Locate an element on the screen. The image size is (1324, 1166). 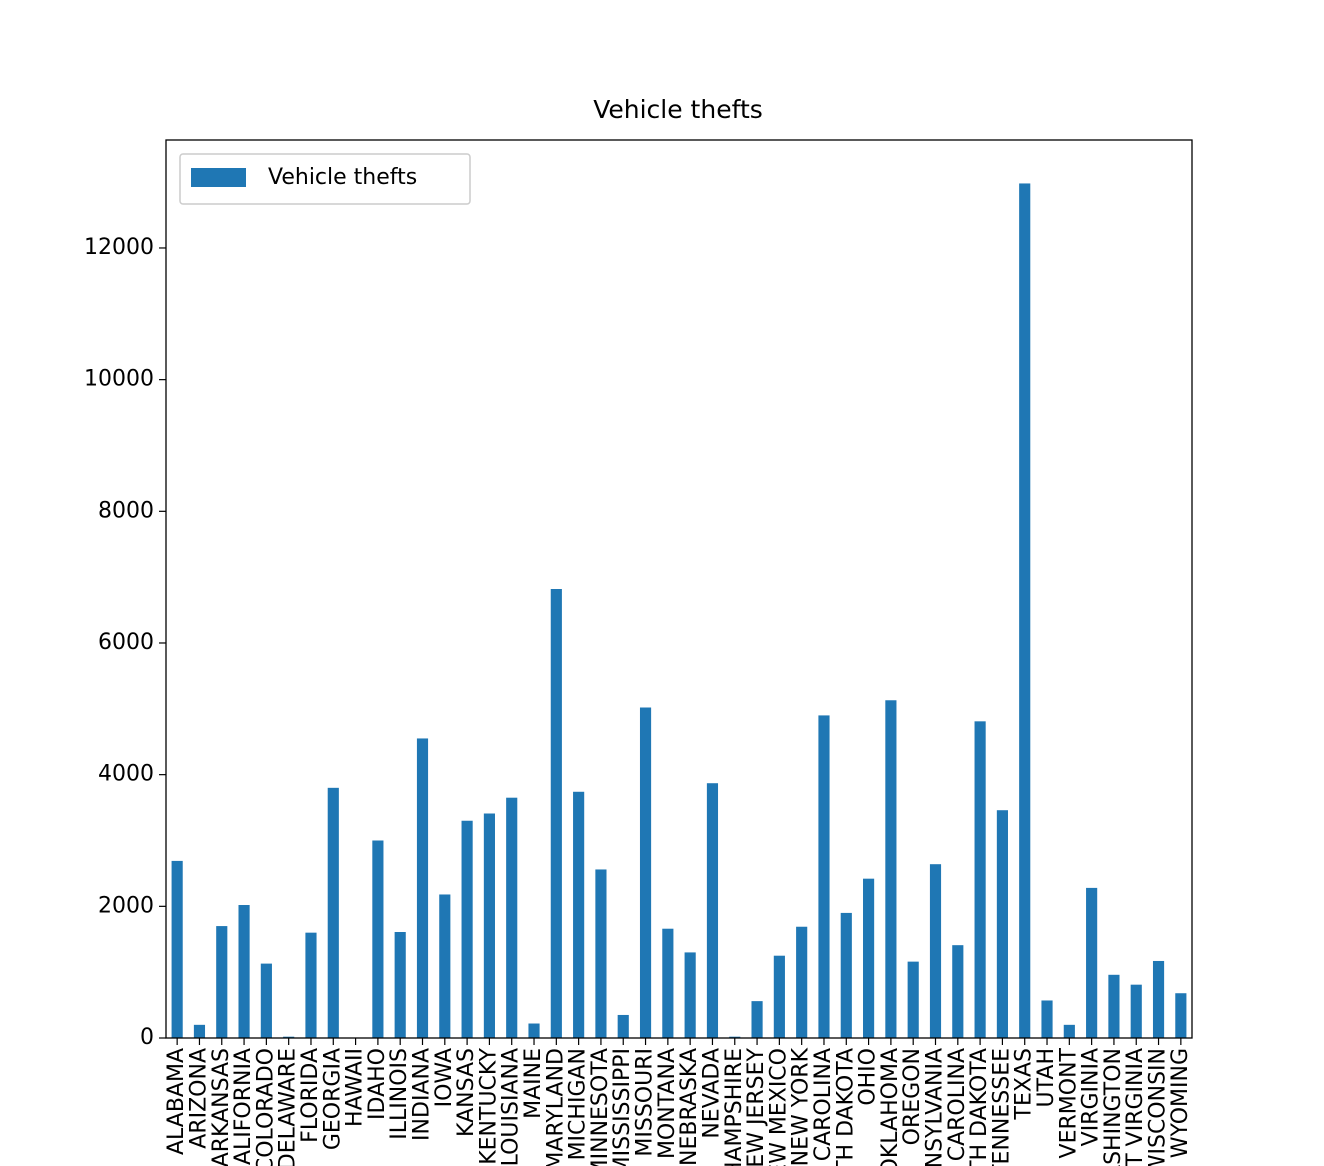
y-tick-label: 10000 is located at coordinates (119, 379).